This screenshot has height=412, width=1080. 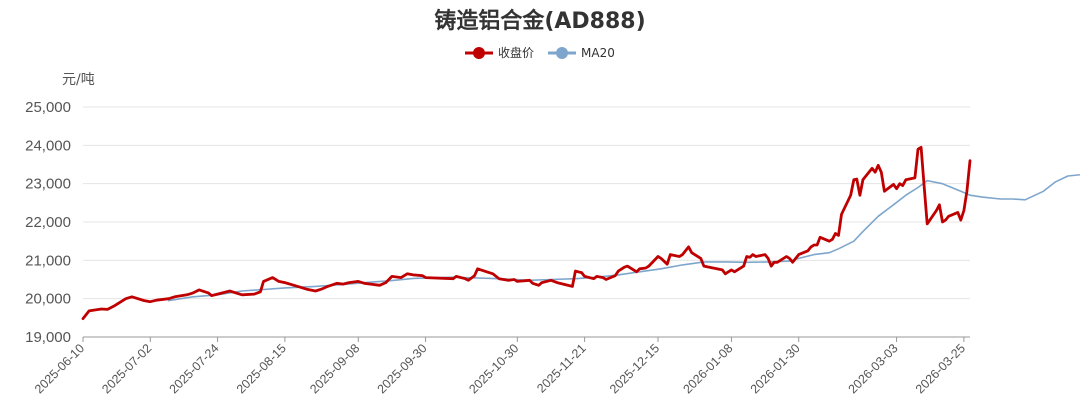 I want to click on y-tick-label: 22,000, so click(x=48, y=222).